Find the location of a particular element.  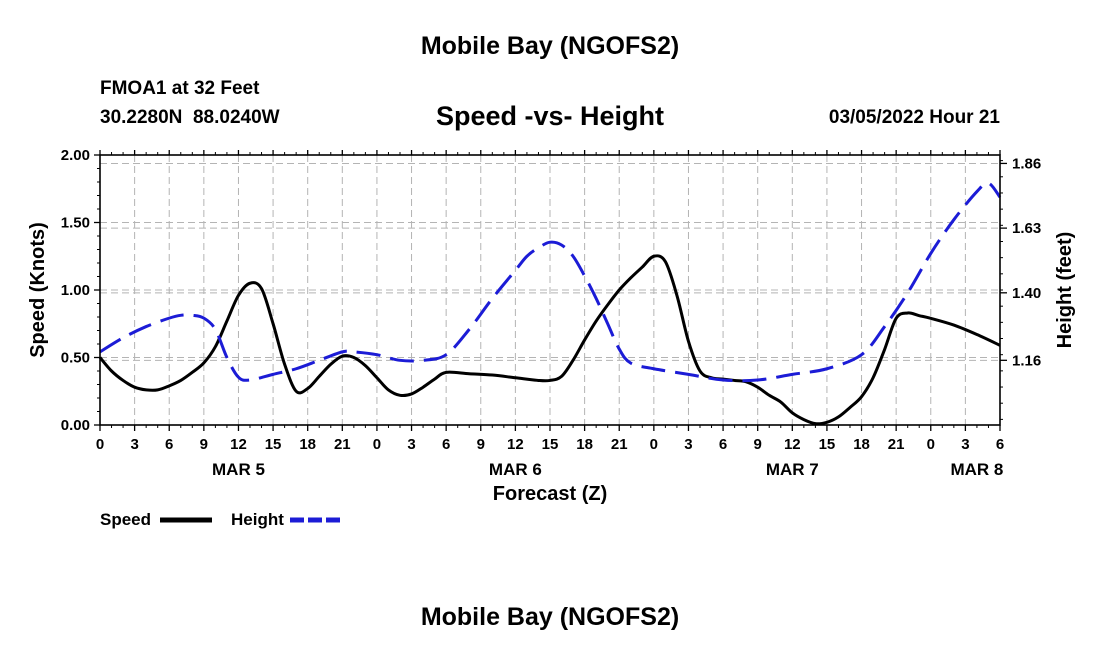

legend-label-height: Height is located at coordinates (257, 519).